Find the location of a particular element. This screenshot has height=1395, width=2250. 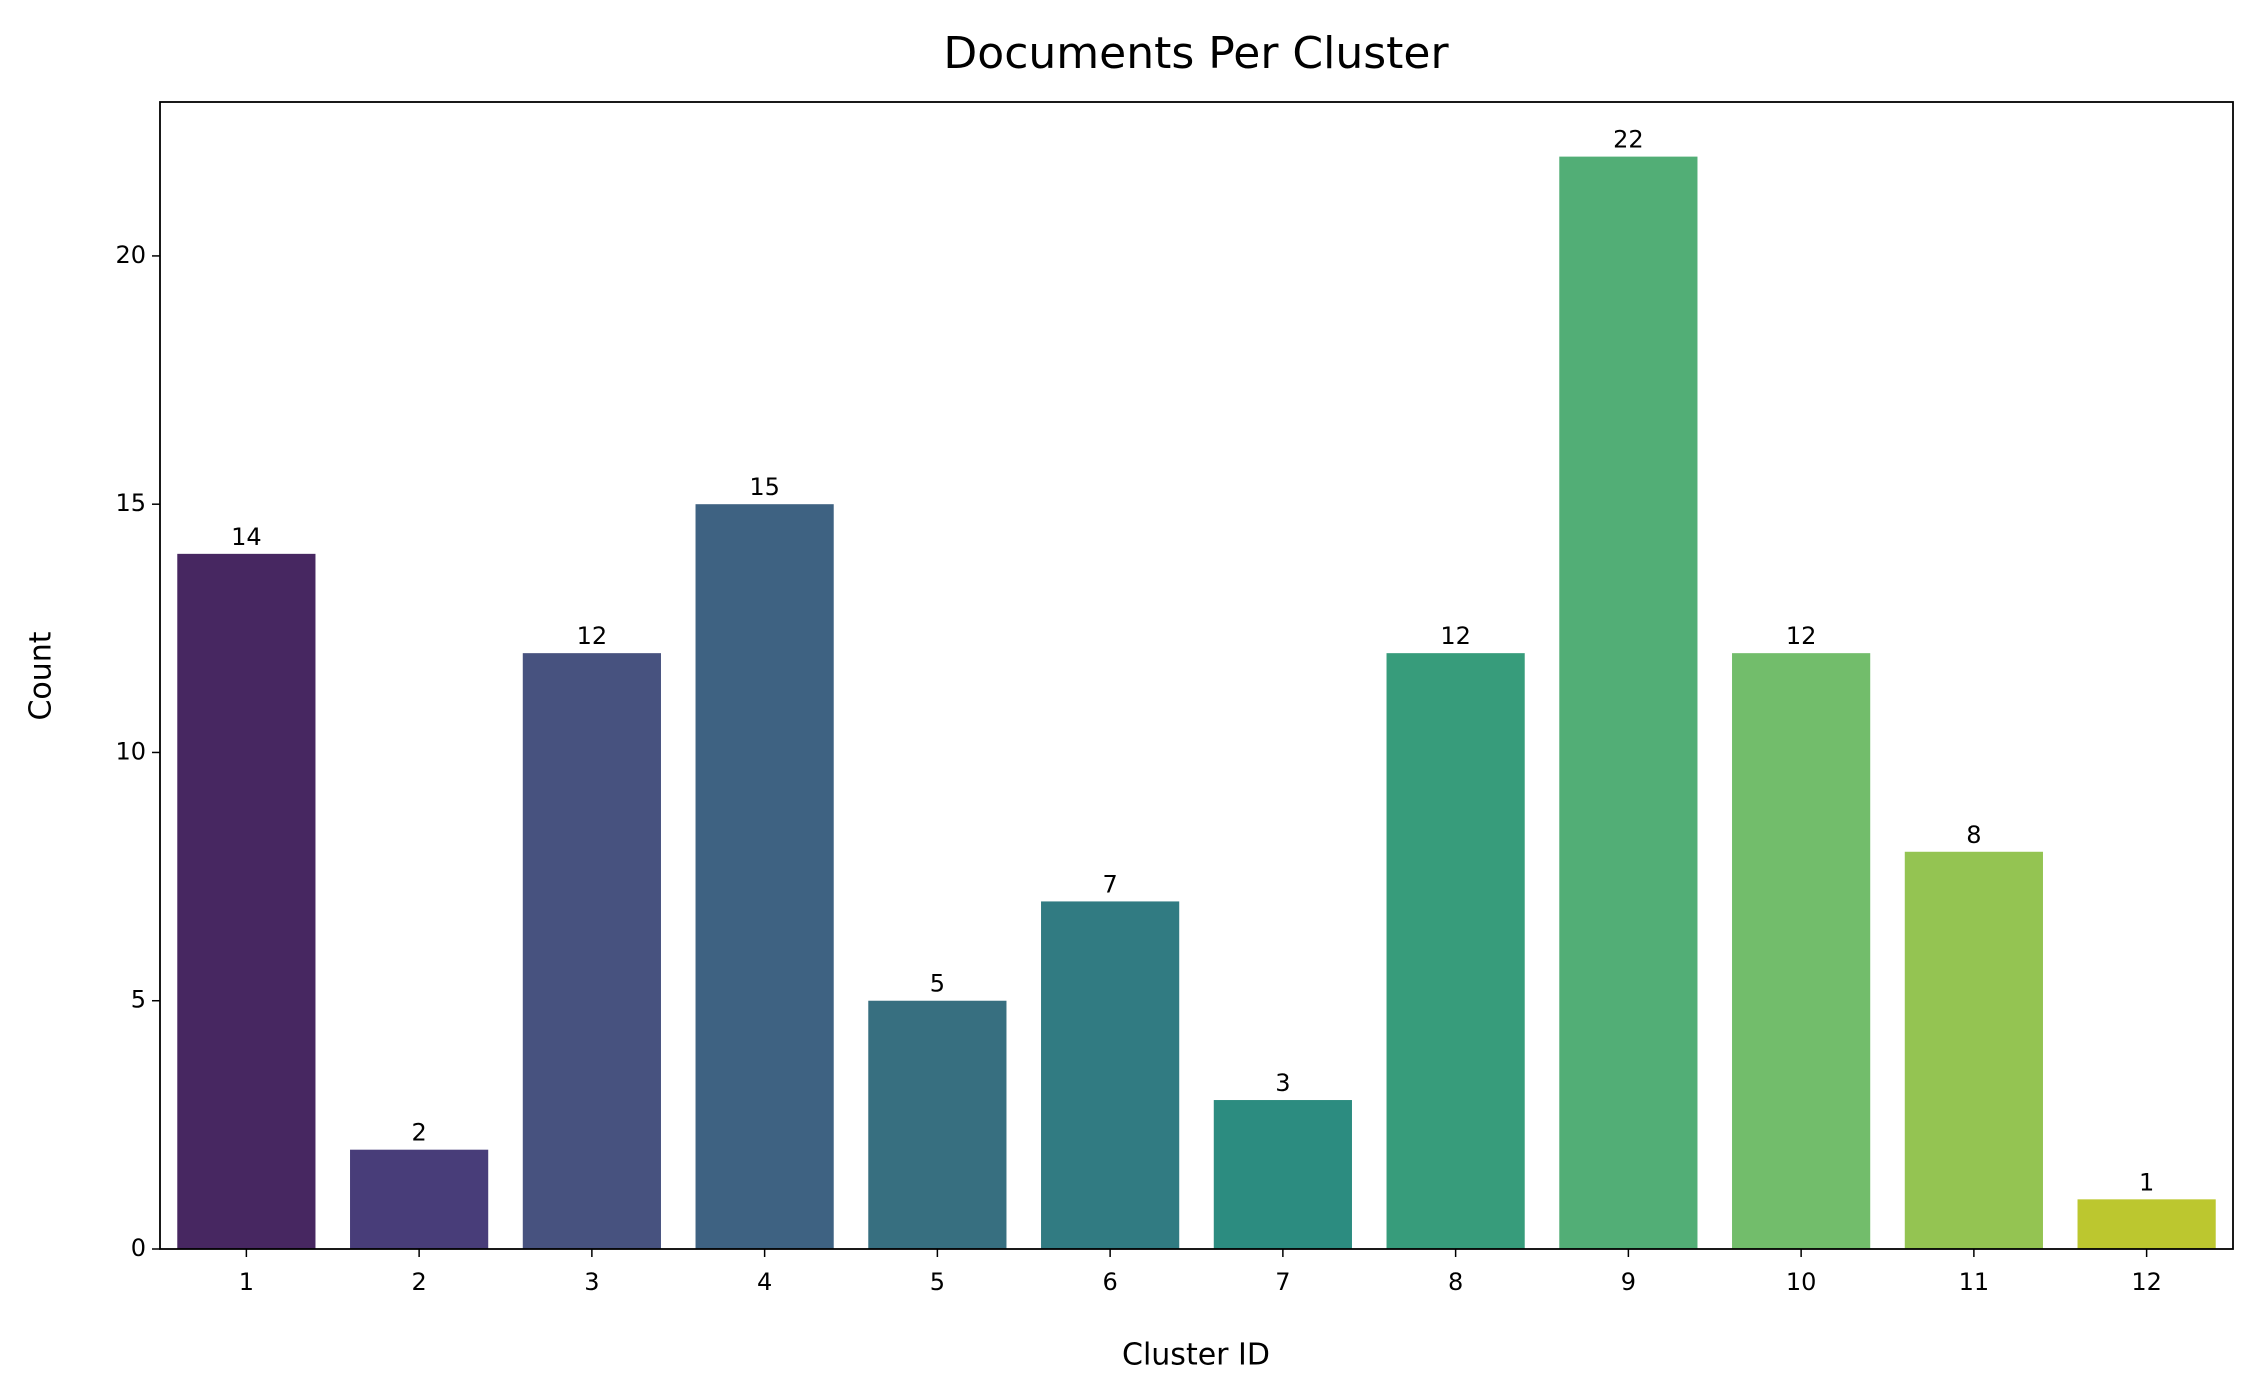

y-axis-label: Count is located at coordinates (41, 675).